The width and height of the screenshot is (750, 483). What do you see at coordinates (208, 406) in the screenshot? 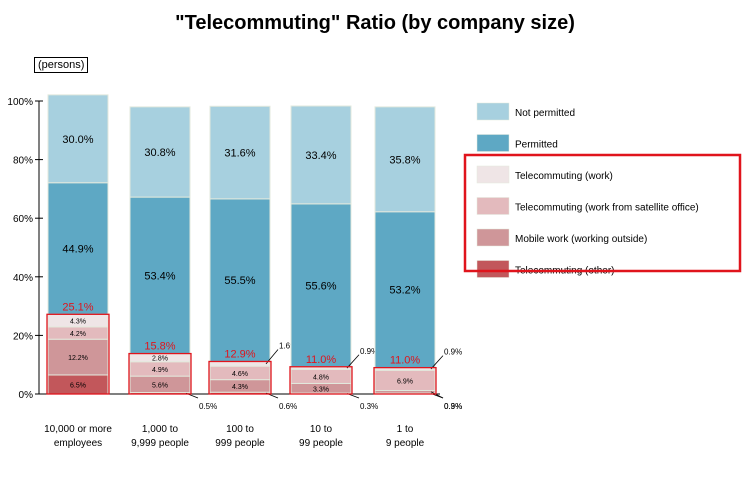
I see `data-label-tc_4: 0.5%` at bounding box center [208, 406].